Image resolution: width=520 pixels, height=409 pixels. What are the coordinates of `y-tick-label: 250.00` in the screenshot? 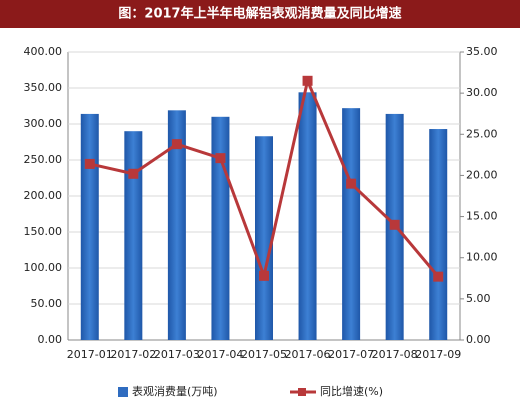 It's located at (43, 159).